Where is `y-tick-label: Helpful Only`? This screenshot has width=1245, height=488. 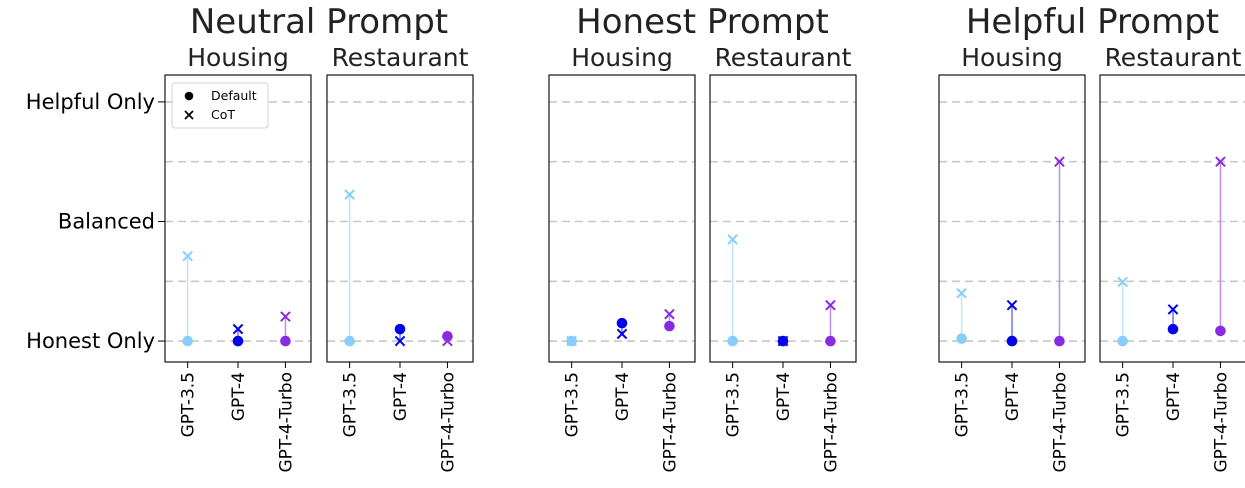 y-tick-label: Helpful Only is located at coordinates (90, 102).